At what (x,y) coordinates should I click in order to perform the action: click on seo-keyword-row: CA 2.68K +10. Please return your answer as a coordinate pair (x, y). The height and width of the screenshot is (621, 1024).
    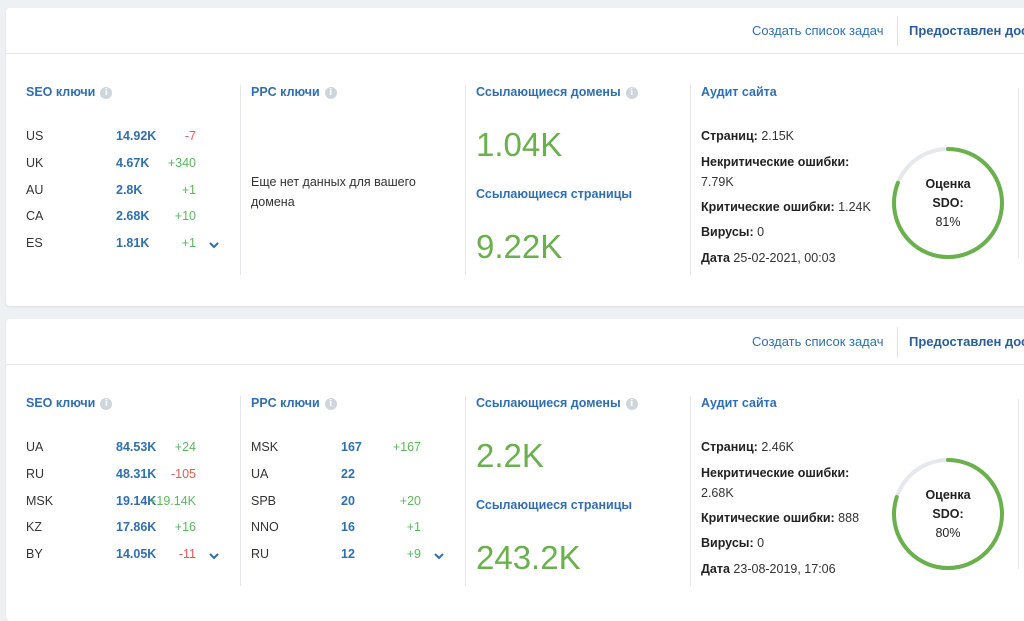
    Looking at the image, I should click on (126, 217).